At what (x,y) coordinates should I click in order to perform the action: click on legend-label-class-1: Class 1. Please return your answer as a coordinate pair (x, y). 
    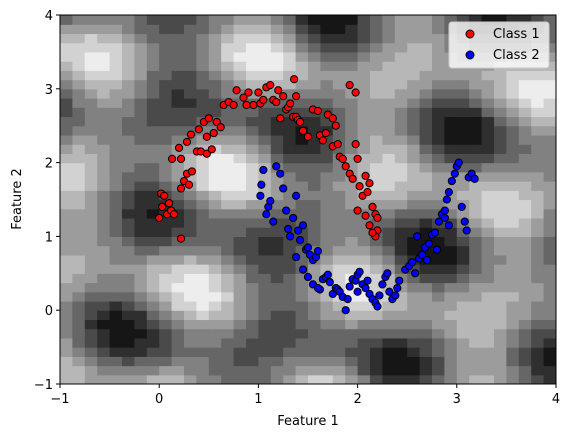
    Looking at the image, I should click on (516, 34).